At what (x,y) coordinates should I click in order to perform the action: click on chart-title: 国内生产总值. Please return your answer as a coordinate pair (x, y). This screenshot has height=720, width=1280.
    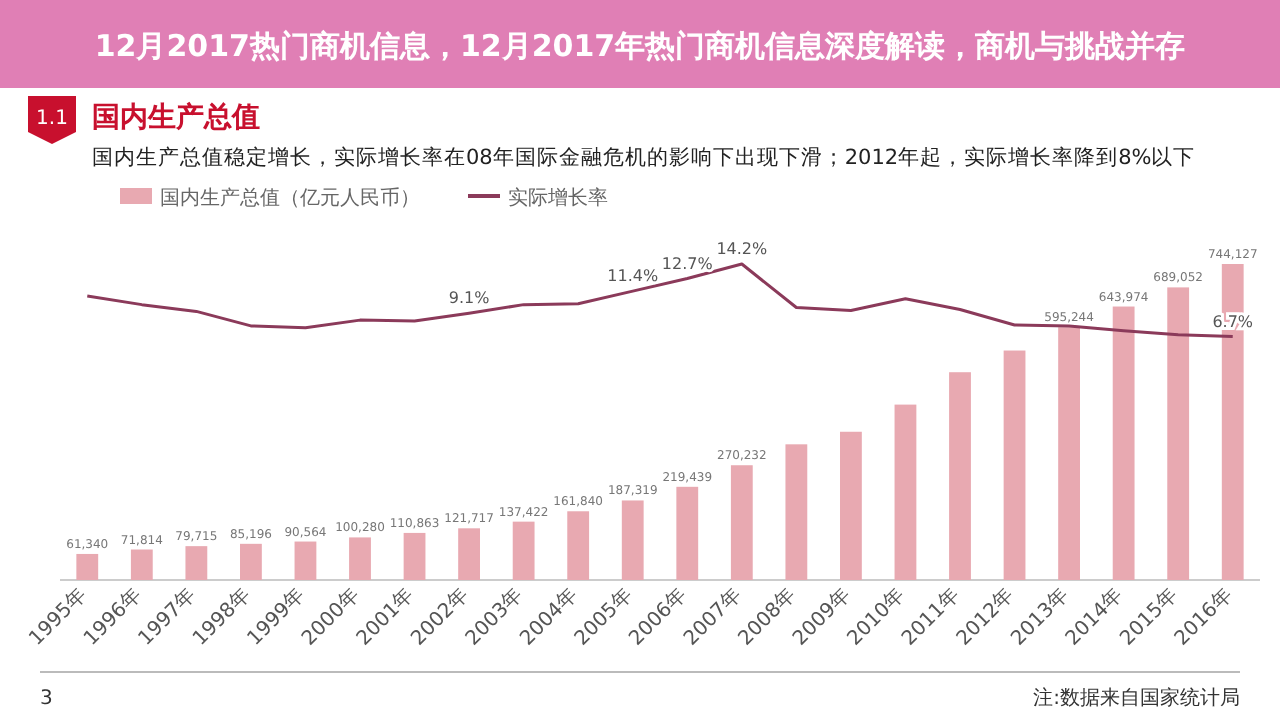
    Looking at the image, I should click on (176, 117).